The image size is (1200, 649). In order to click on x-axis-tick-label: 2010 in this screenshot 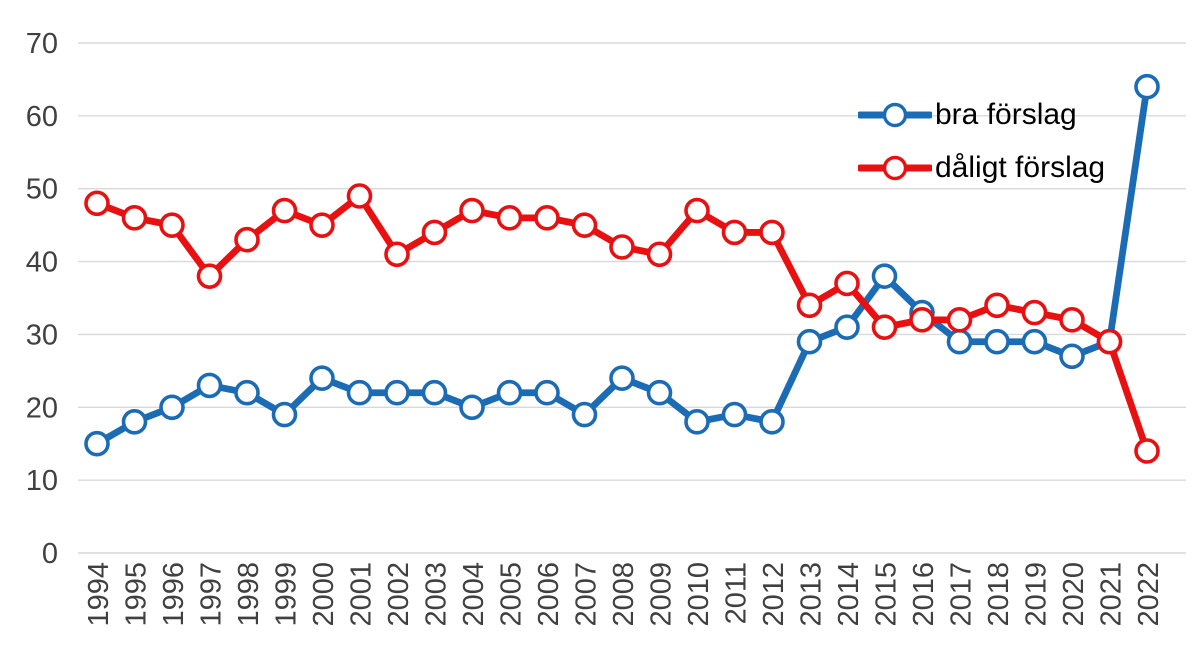, I will do `click(699, 594)`.